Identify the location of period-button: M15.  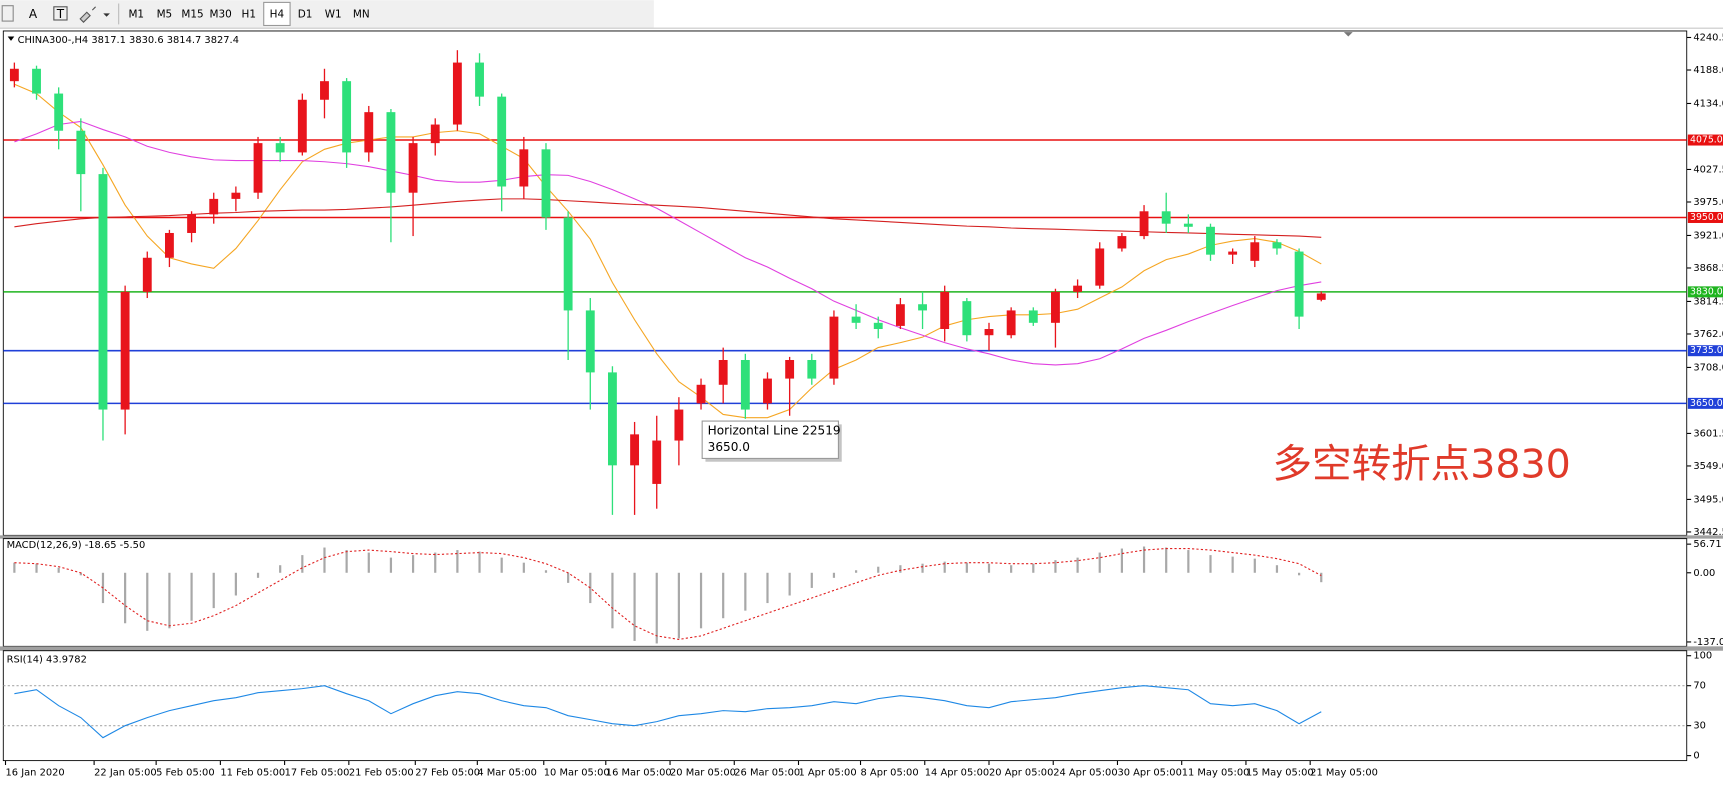
(192, 14).